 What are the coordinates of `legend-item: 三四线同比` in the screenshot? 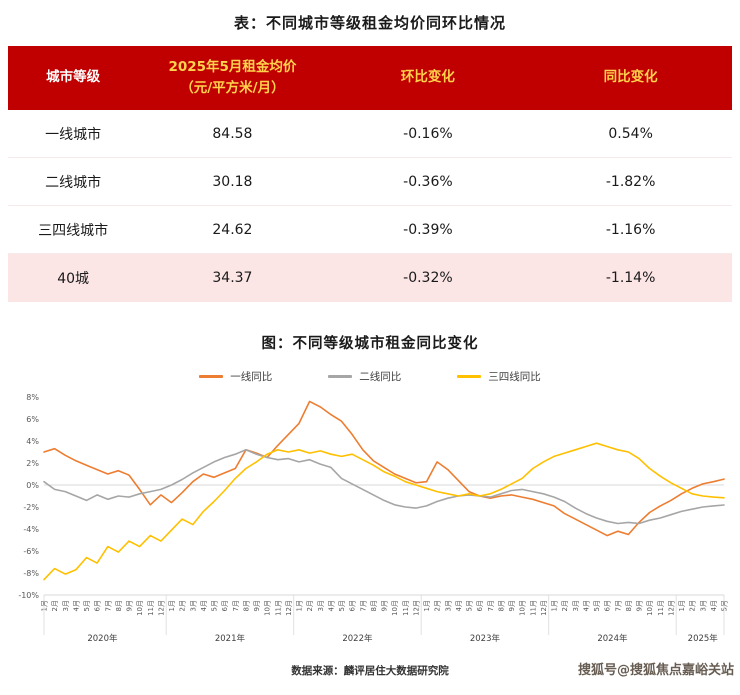 It's located at (499, 376).